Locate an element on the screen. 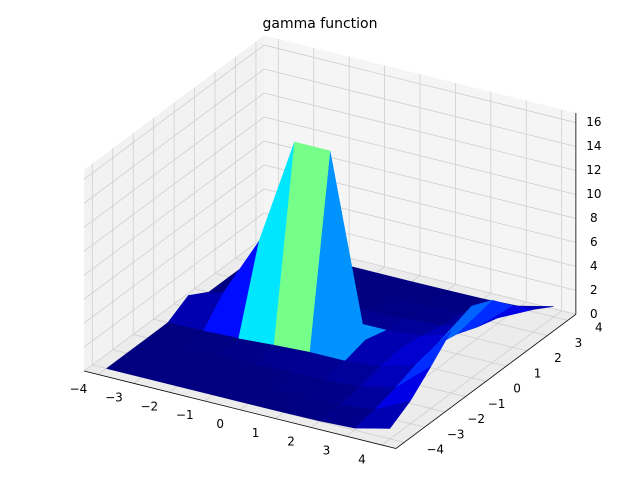  y-tick-label: −2 is located at coordinates (476, 419).